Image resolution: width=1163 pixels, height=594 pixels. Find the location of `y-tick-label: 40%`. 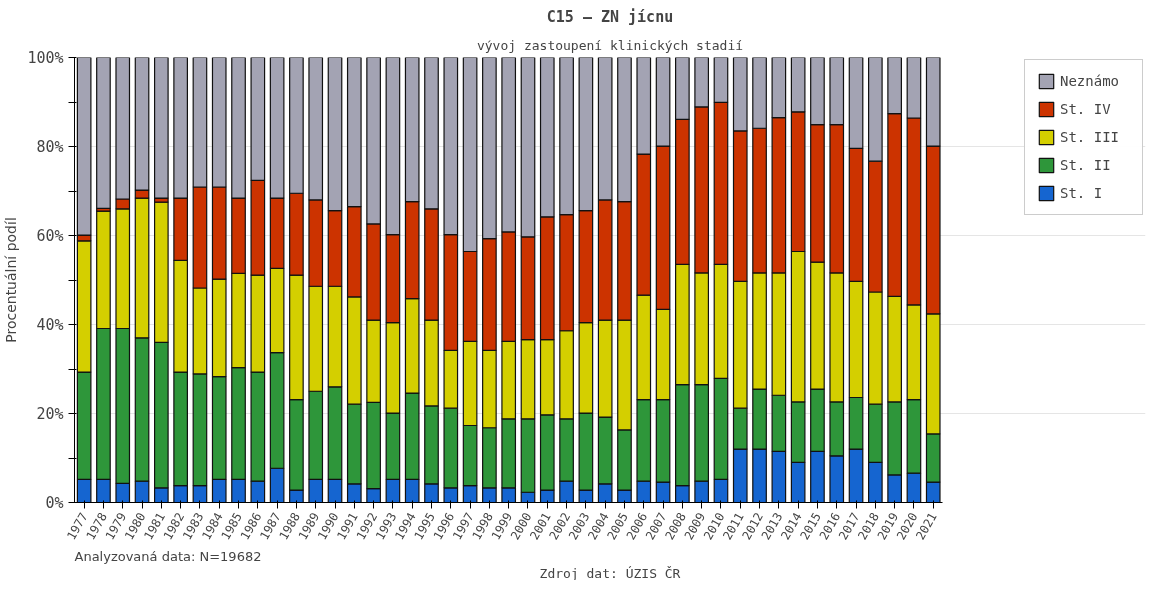

y-tick-label: 40% is located at coordinates (50, 324).